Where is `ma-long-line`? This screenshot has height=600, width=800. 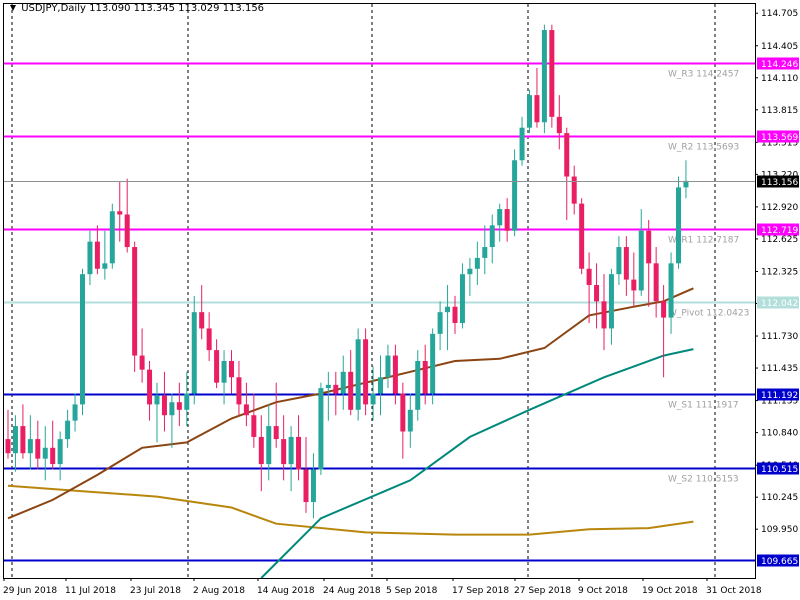
ma-long-line is located at coordinates (350, 510).